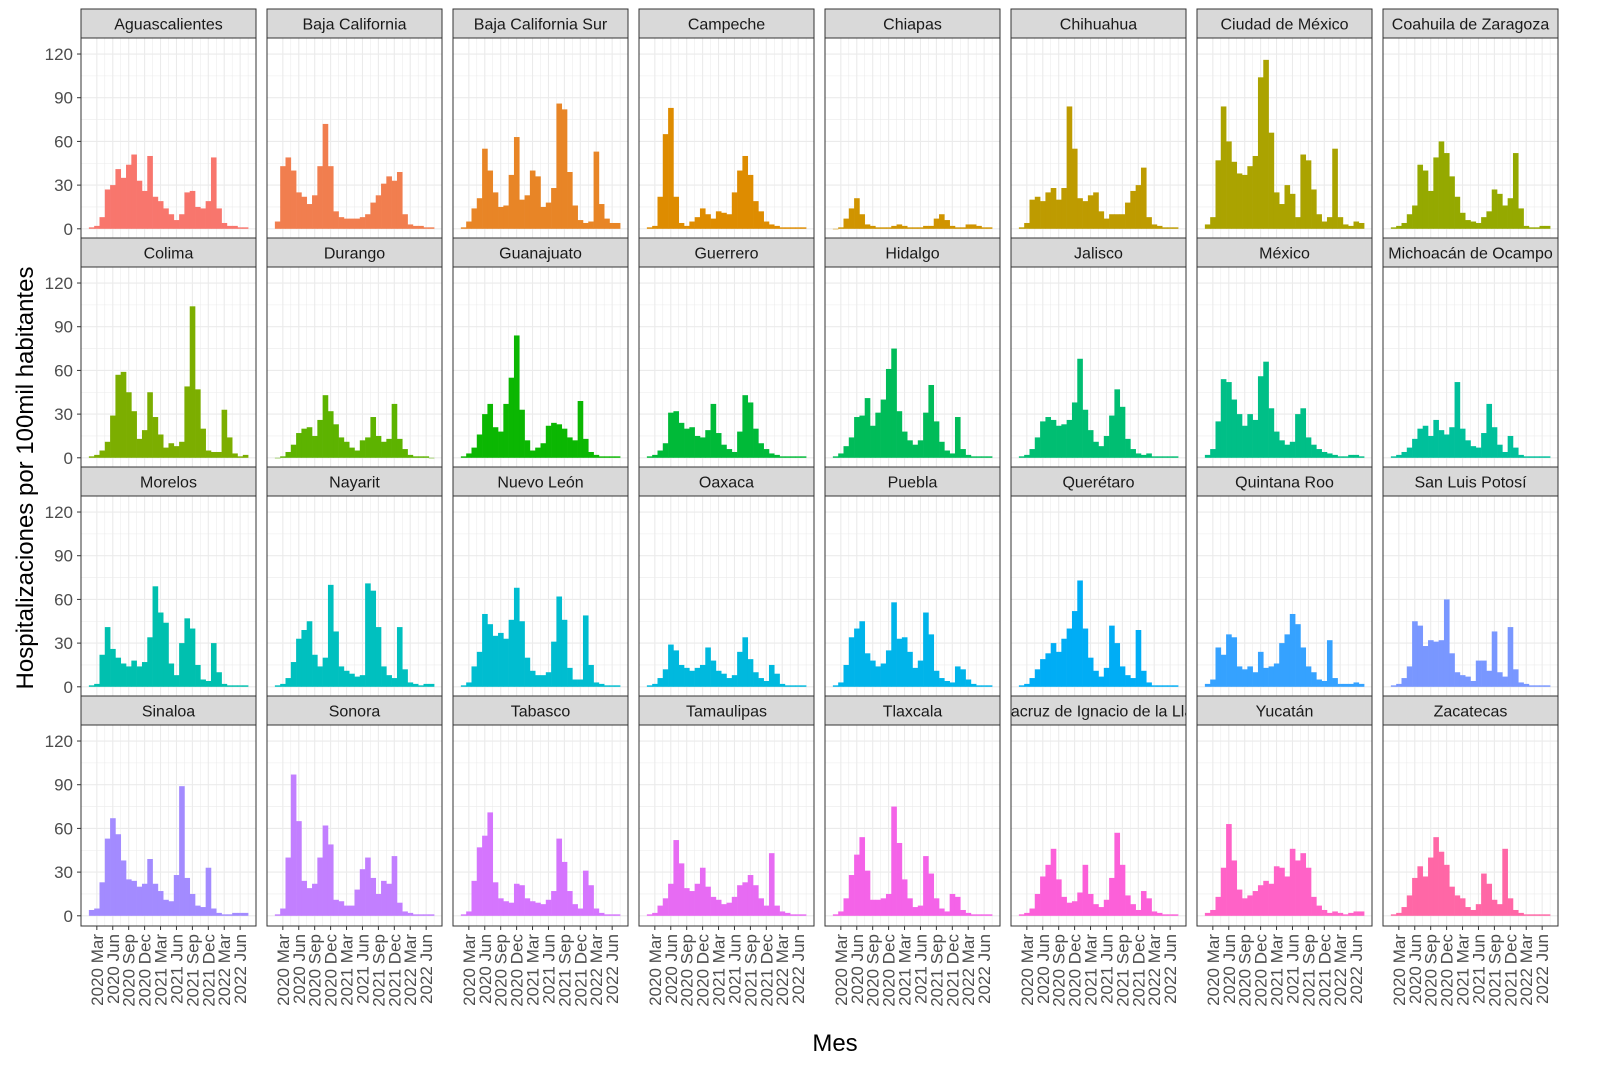  Describe the element at coordinates (354, 124) in the screenshot. I see `facet-panel: Baja California` at that location.